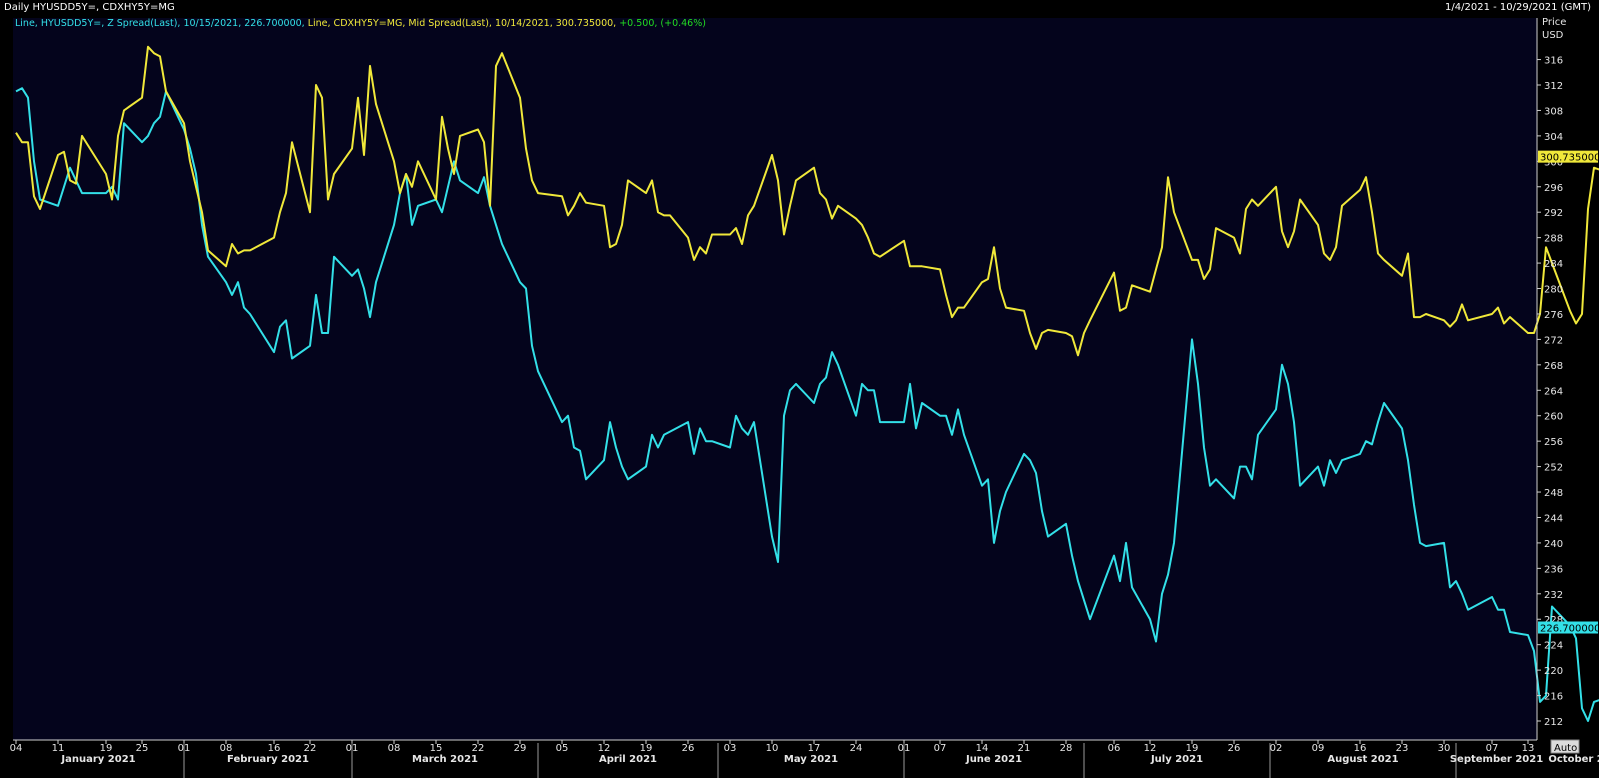 Image resolution: width=1599 pixels, height=778 pixels. What do you see at coordinates (445, 759) in the screenshot?
I see `month-label: March 2021` at bounding box center [445, 759].